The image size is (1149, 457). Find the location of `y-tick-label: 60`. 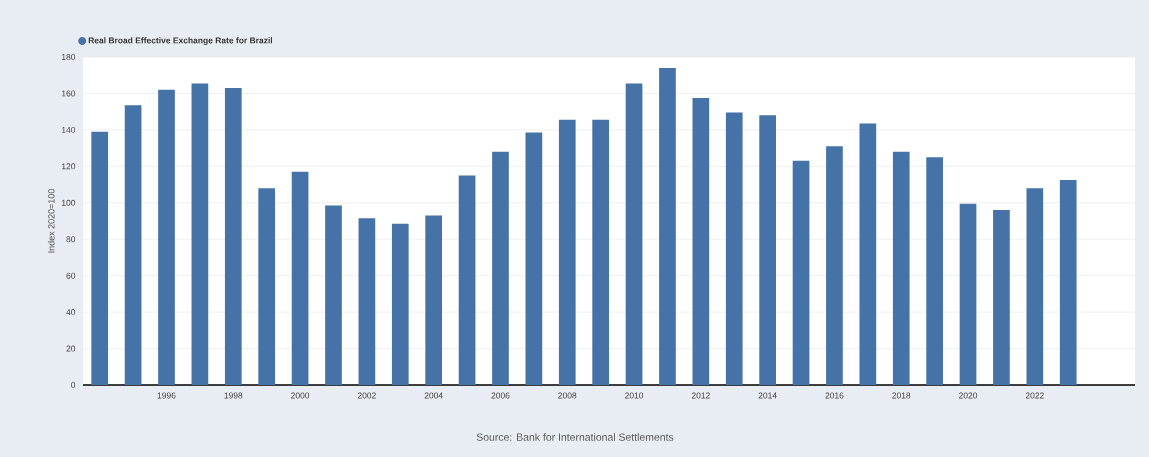

y-tick-label: 60 is located at coordinates (71, 275).